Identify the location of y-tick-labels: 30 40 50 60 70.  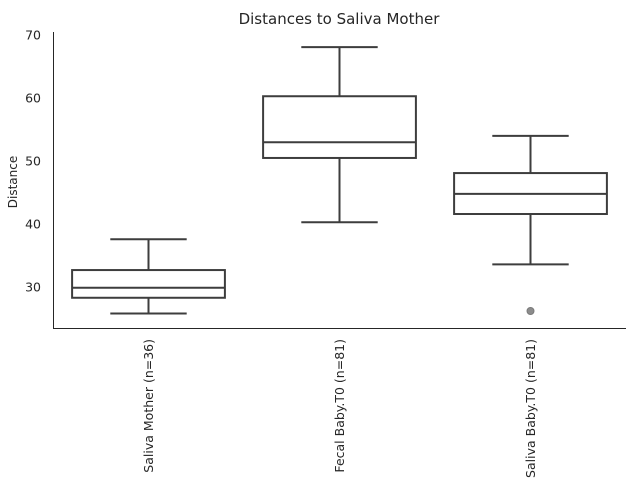
(33, 161).